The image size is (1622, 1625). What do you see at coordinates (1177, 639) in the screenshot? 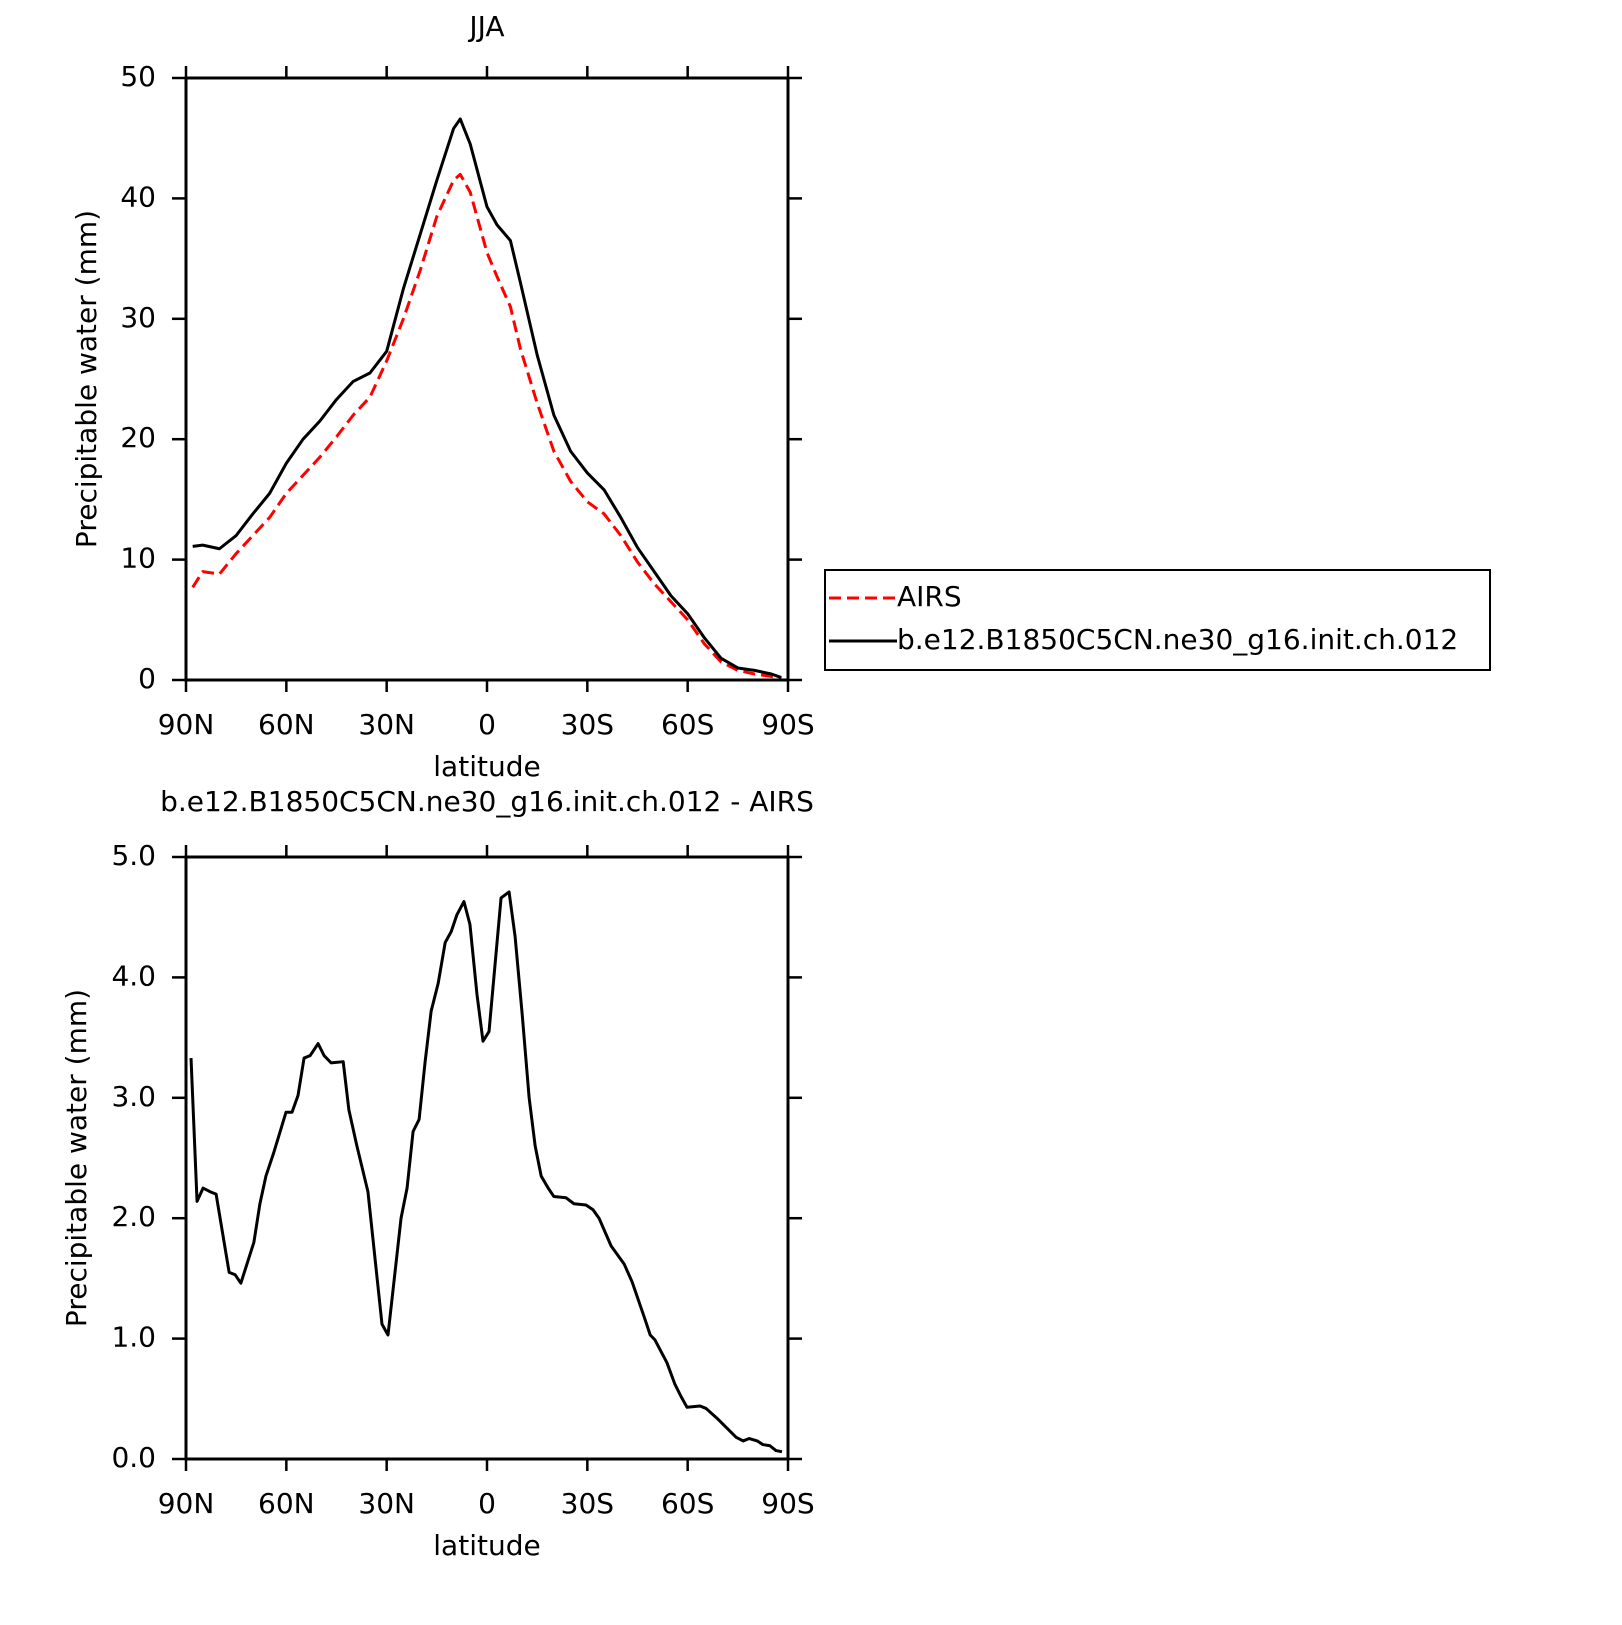
I see `legend-label: b.e12.B1850C5CN.ne30_g16.init.ch.012` at bounding box center [1177, 639].